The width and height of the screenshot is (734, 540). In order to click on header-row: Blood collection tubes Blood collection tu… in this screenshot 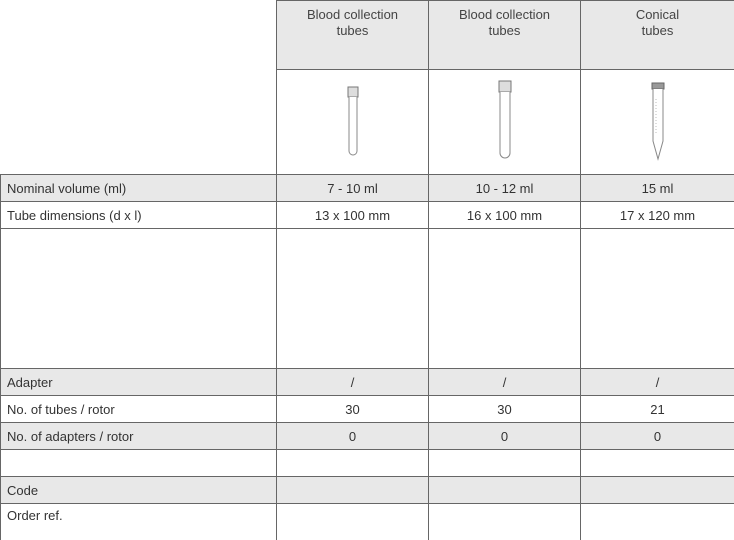, I will do `click(367, 35)`.